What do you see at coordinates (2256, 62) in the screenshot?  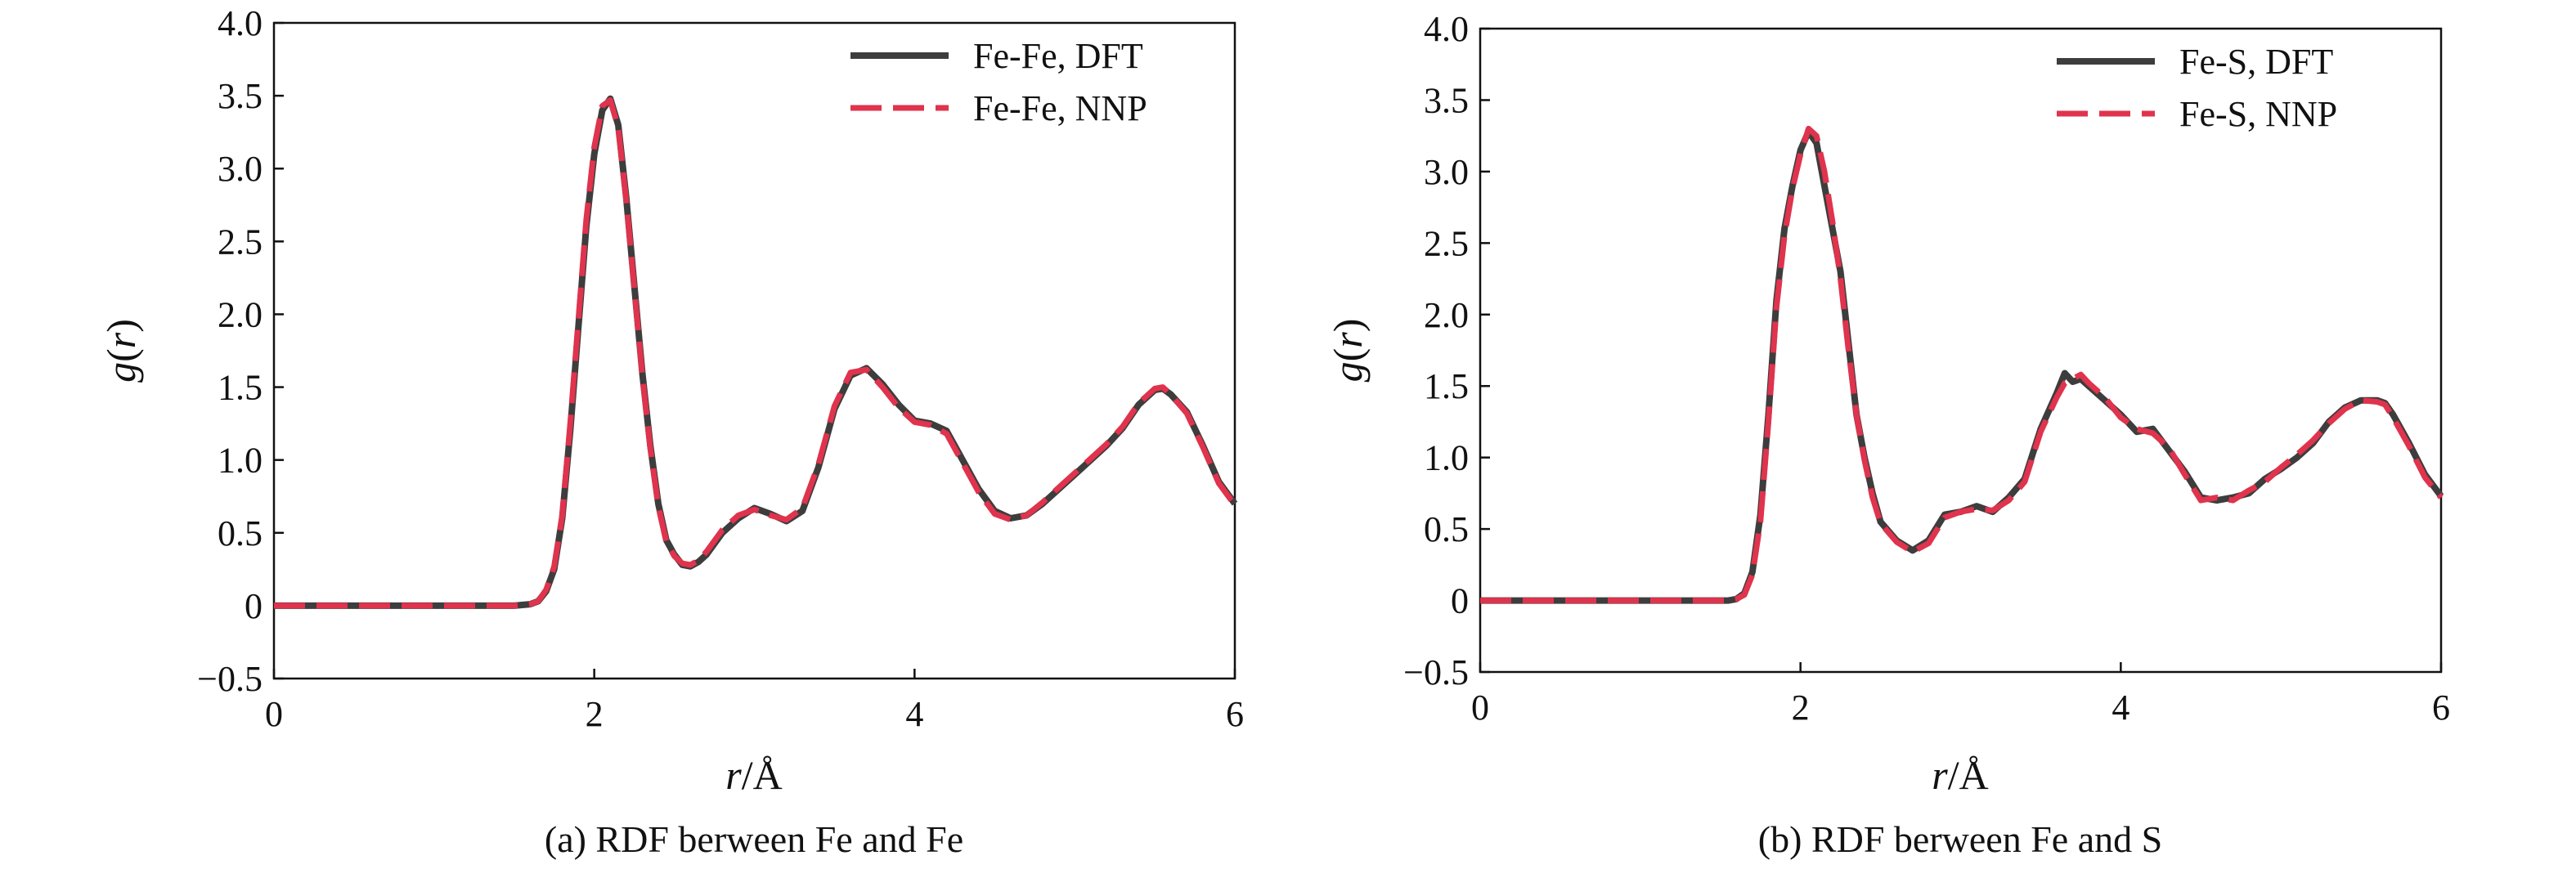 I see `legend-label: Fe-S, DFT` at bounding box center [2256, 62].